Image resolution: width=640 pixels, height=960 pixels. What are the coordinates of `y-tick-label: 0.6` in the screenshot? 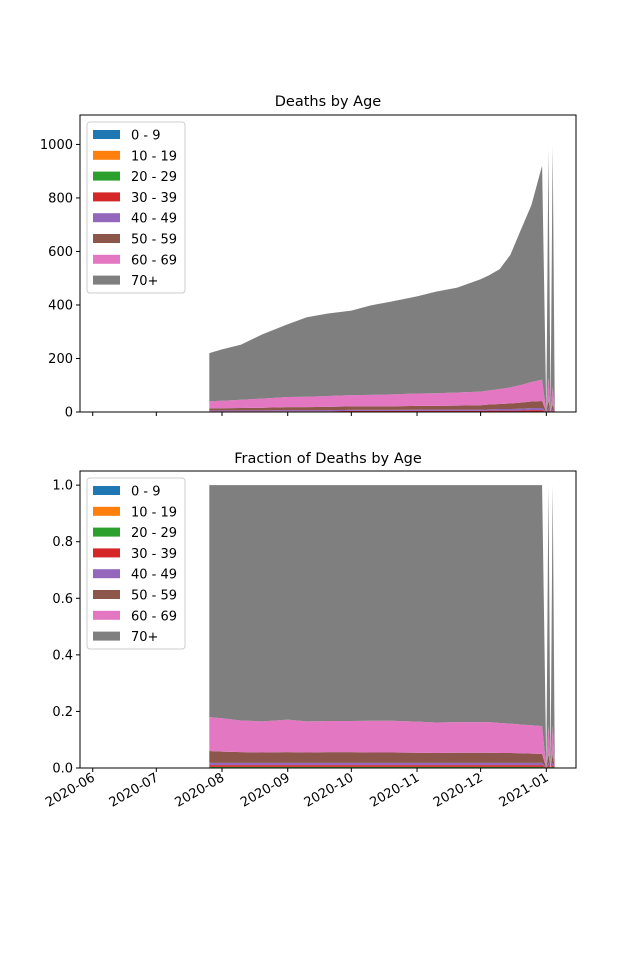 It's located at (62, 599).